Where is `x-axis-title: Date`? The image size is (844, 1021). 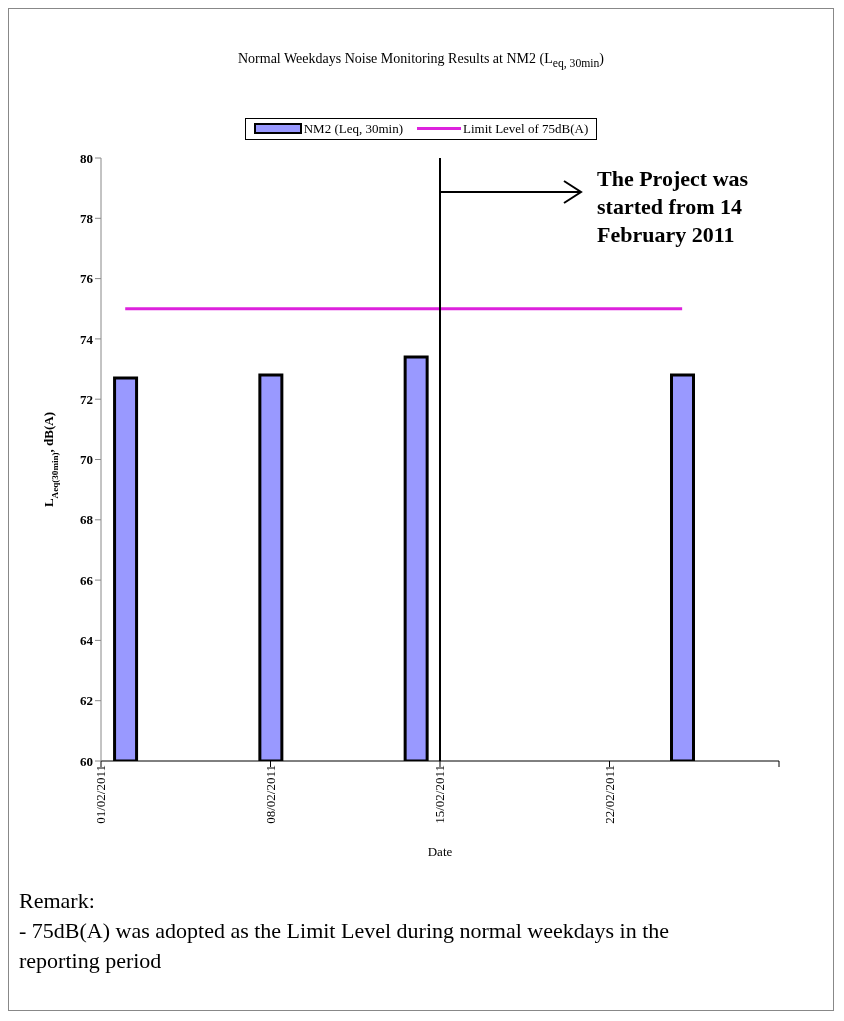
x-axis-title: Date is located at coordinates (440, 851).